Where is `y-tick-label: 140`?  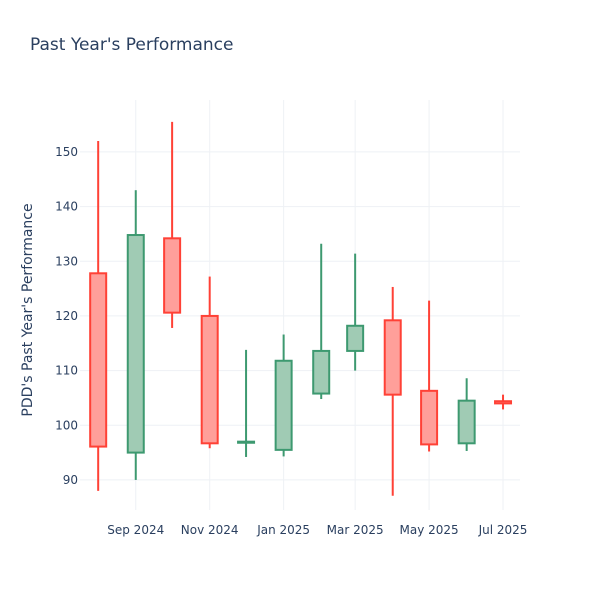
y-tick-label: 140 is located at coordinates (66, 207).